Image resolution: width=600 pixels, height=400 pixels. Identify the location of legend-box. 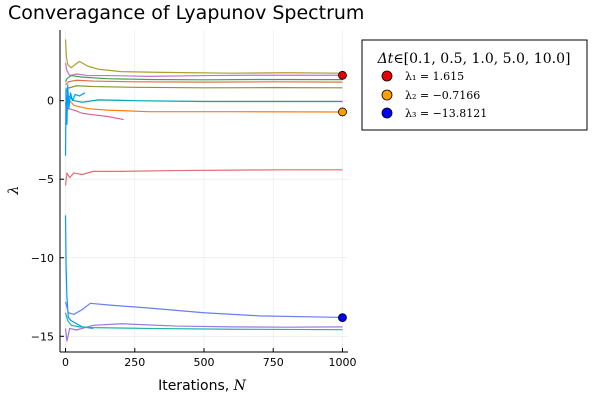
(474, 85).